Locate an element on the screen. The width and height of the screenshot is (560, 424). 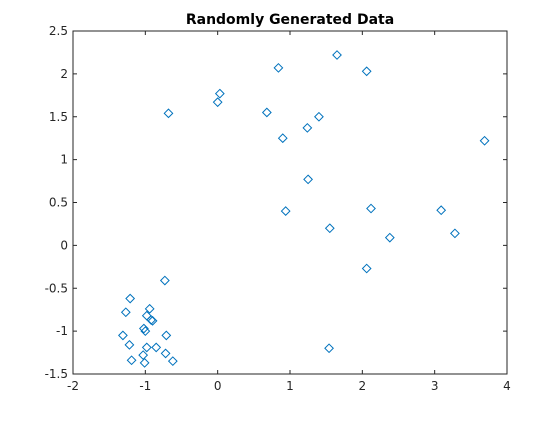
y-tick-label: 1.5 is located at coordinates (58, 117).